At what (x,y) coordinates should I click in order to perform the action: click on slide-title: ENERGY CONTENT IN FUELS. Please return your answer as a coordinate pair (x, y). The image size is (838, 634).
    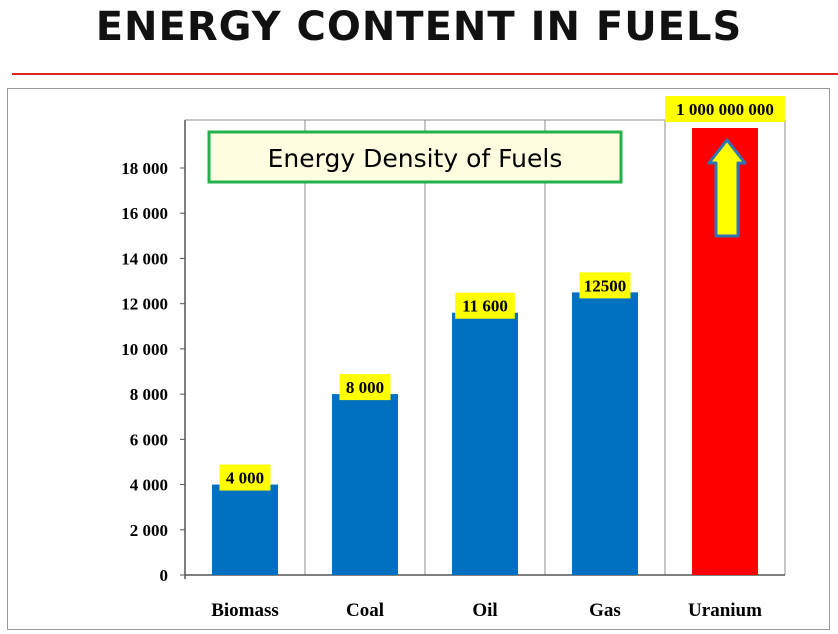
    Looking at the image, I should click on (419, 27).